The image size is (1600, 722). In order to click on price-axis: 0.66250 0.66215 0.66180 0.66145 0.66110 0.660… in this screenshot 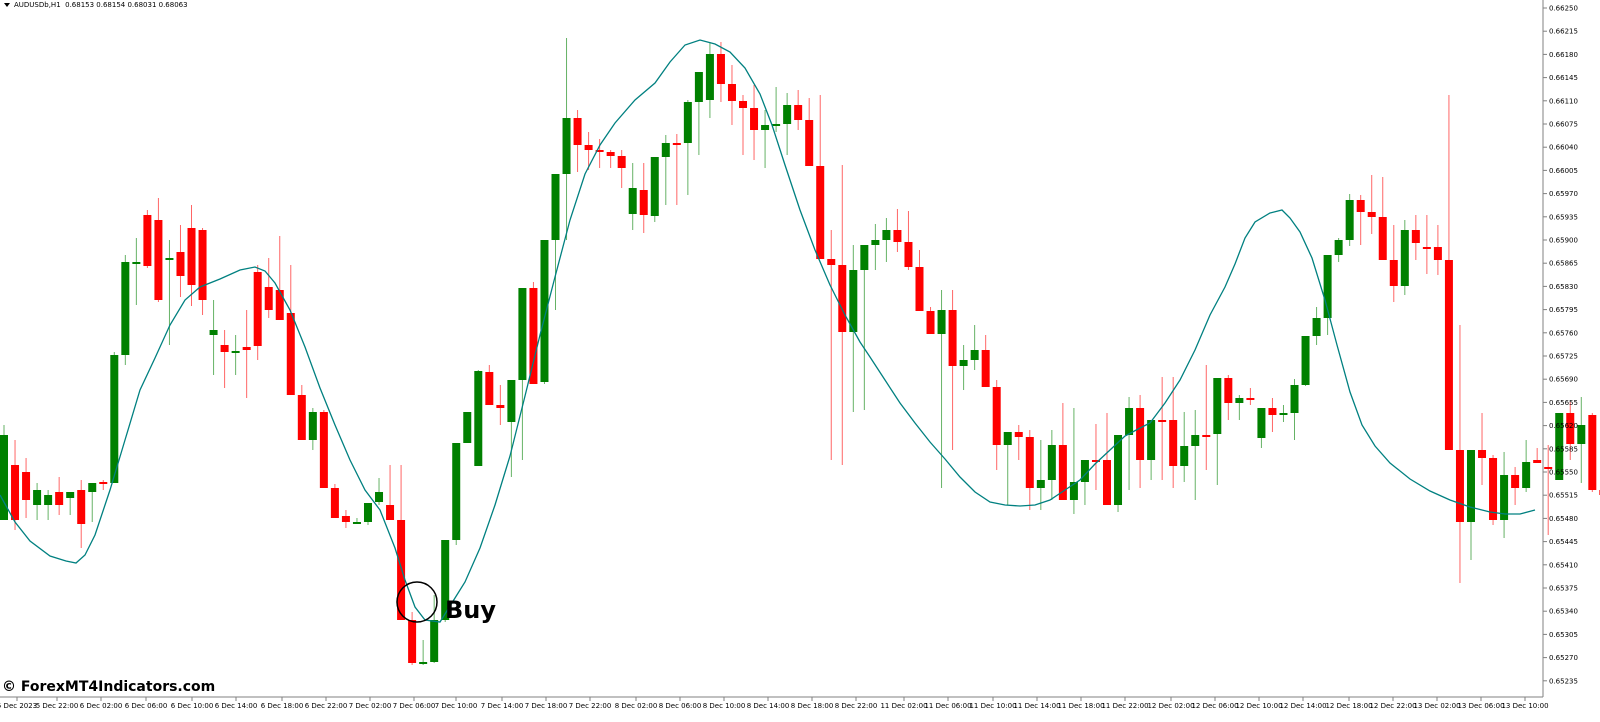, I will do `click(1560, 345)`.